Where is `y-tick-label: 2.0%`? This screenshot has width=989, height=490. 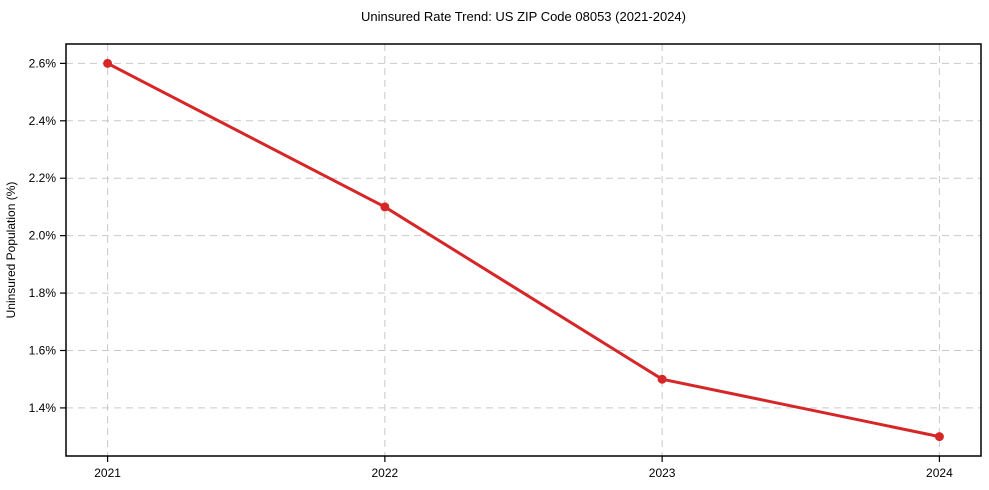
y-tick-label: 2.0% is located at coordinates (43, 236).